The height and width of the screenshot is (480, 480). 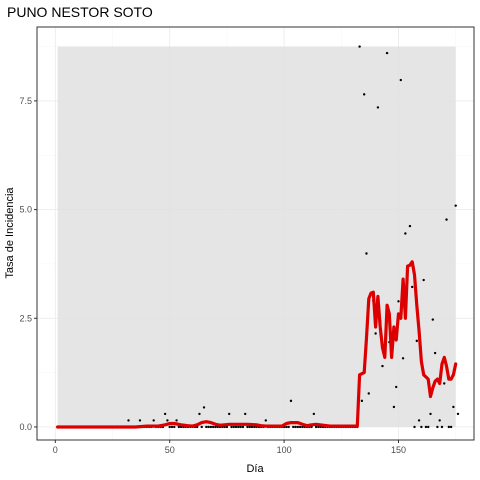 What do you see at coordinates (28, 264) in the screenshot?
I see `y-axis-ticks: 0.0 2.5 5.0 7.5` at bounding box center [28, 264].